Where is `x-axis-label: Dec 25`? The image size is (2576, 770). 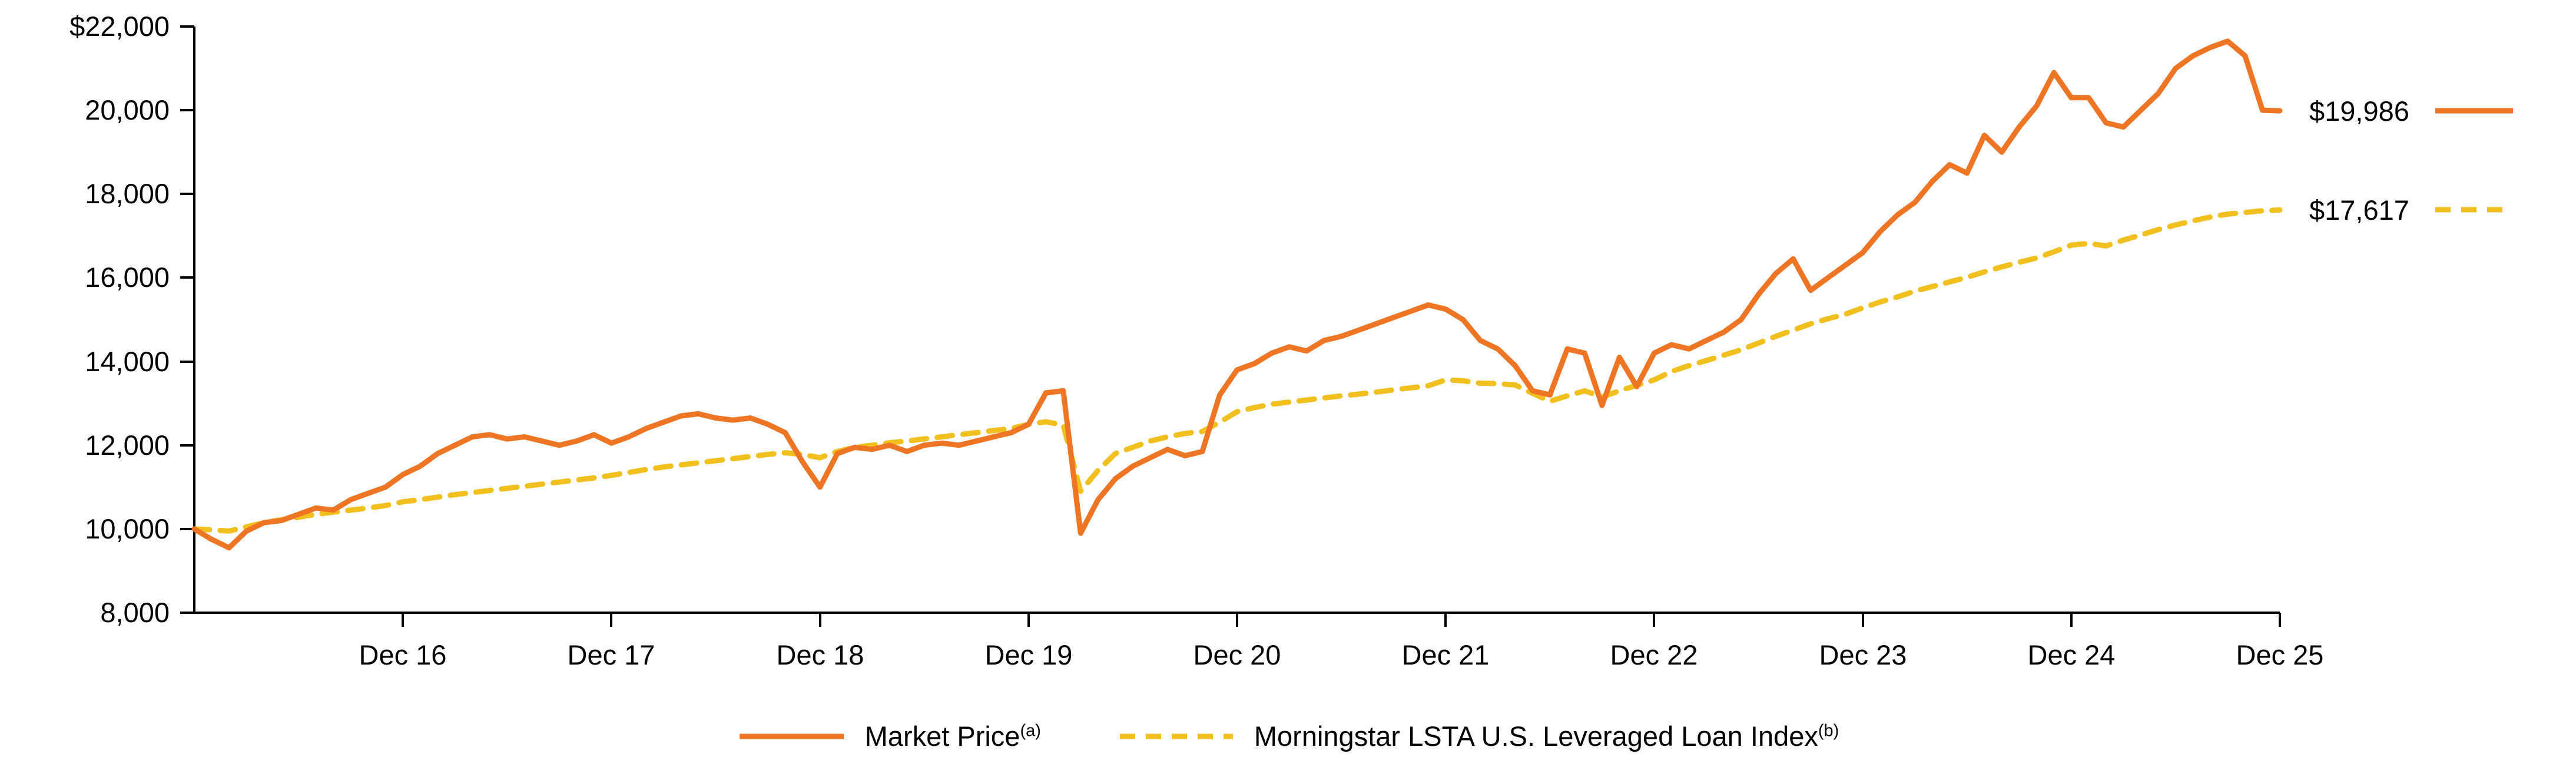
x-axis-label: Dec 25 is located at coordinates (2280, 654).